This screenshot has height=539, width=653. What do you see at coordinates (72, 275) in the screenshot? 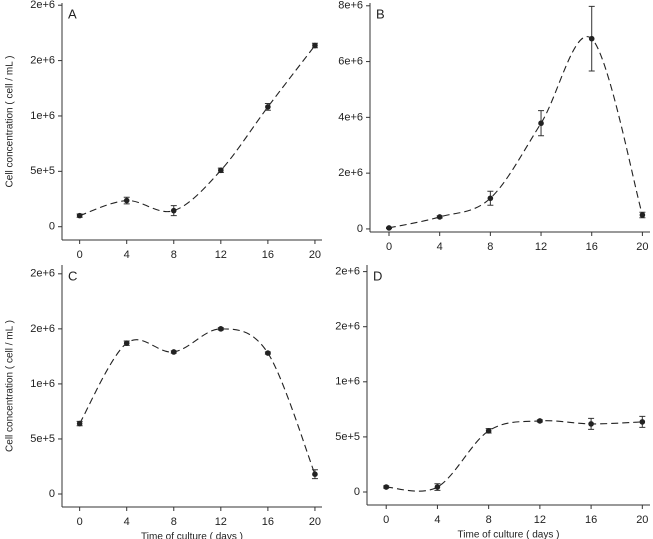
I see `panel-label: C` at bounding box center [72, 275].